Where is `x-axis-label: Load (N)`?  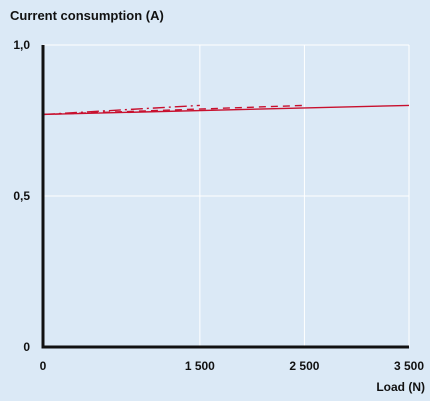 x-axis-label: Load (N) is located at coordinates (400, 387).